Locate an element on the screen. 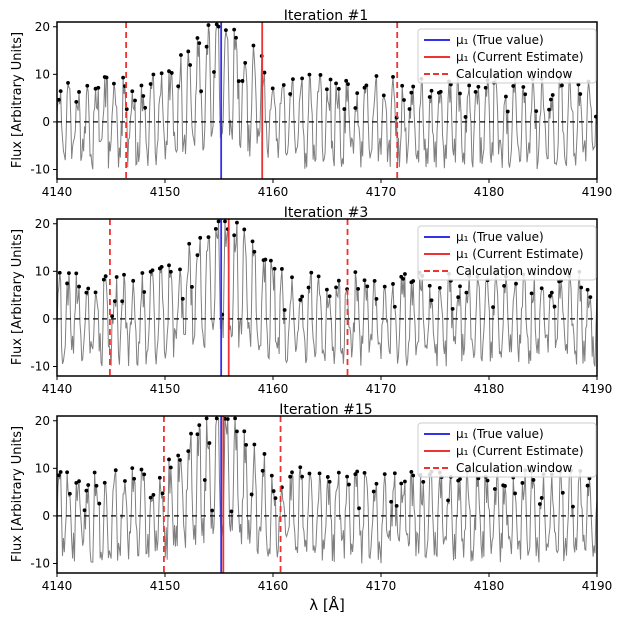 The height and width of the screenshot is (623, 623). legend-estimate-label: μ₁ (Current Estimate) is located at coordinates (520, 451).